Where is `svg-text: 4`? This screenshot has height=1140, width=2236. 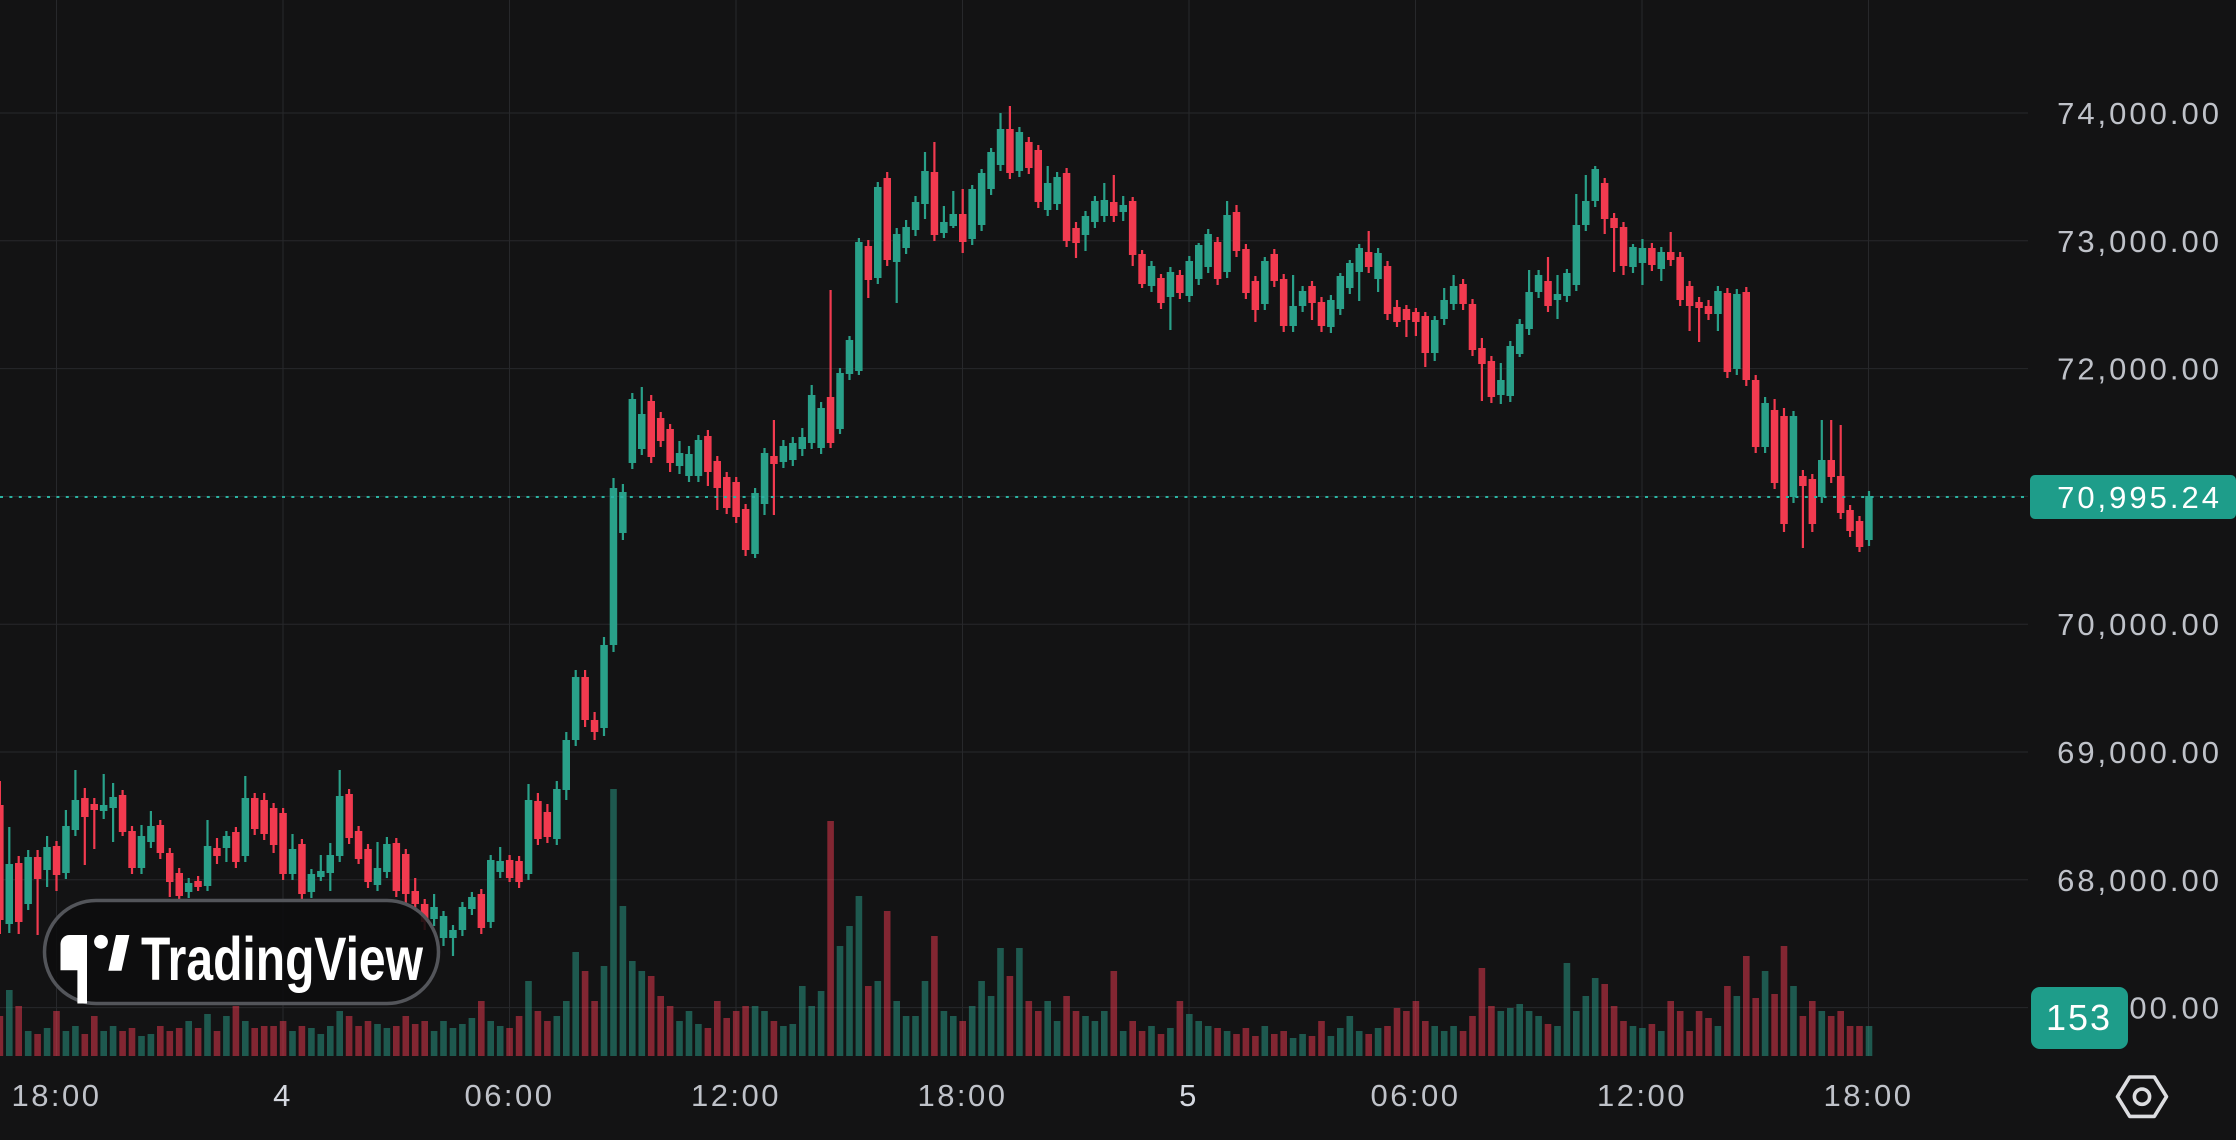 svg-text: 4 is located at coordinates (283, 1095).